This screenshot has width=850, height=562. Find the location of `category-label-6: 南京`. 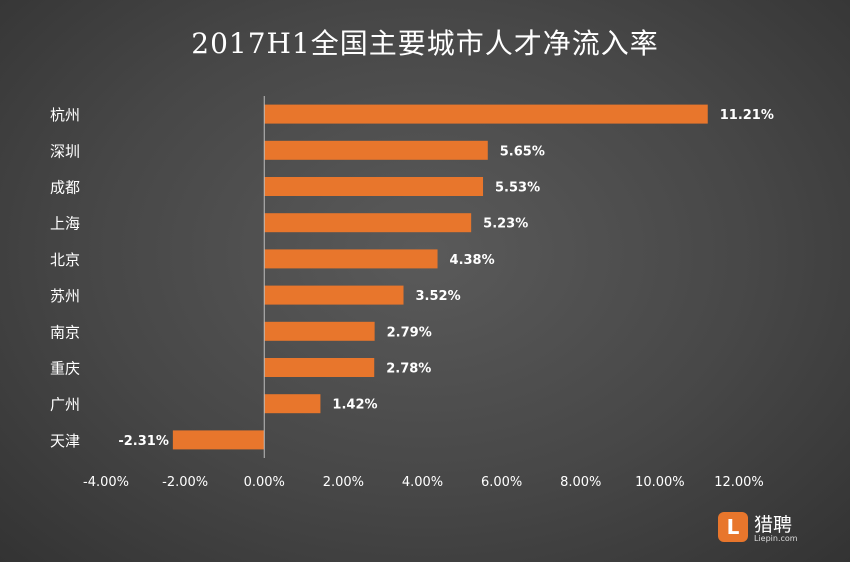

category-label-6: 南京 is located at coordinates (65, 332).